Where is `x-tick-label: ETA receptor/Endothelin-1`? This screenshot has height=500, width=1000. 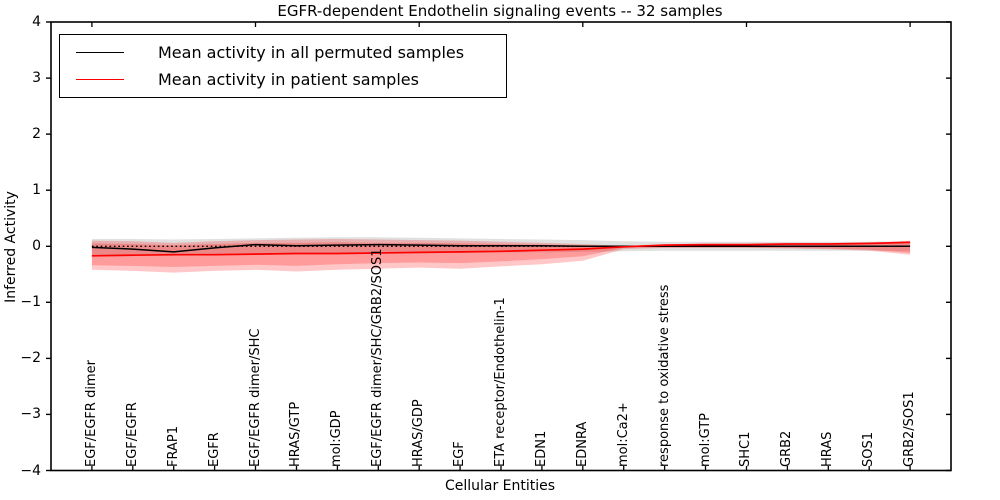 x-tick-label: ETA receptor/Endothelin-1 is located at coordinates (500, 382).